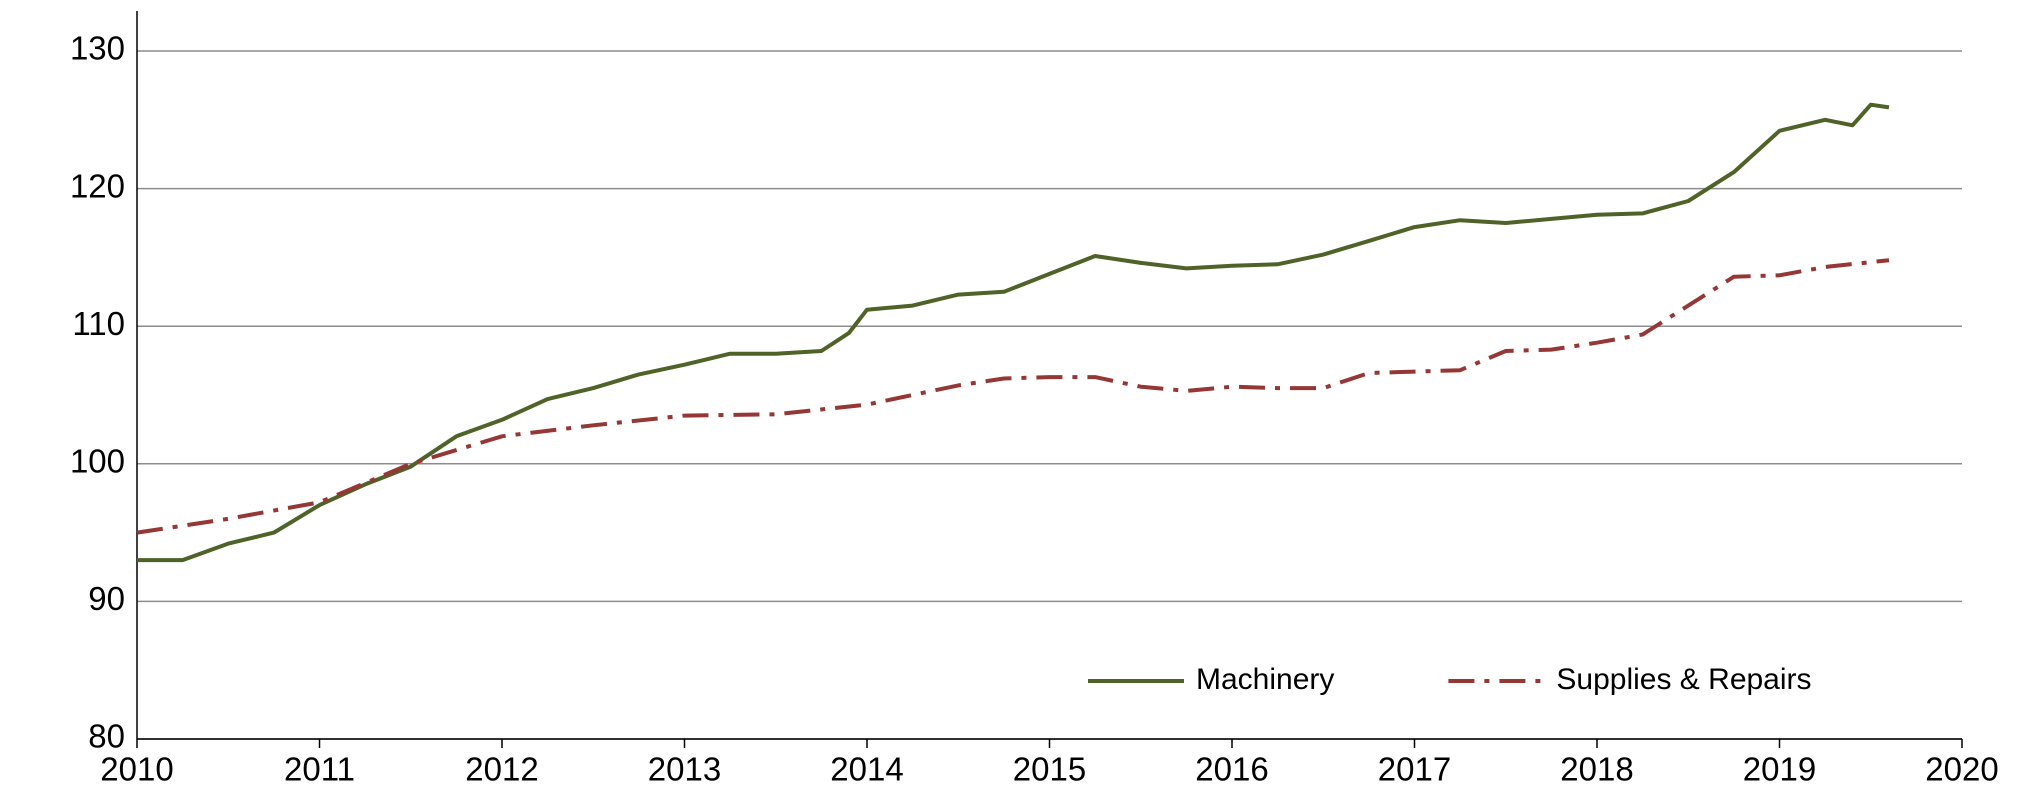 This screenshot has height=806, width=2043. I want to click on legend-label: Supplies & Repairs, so click(1683, 679).